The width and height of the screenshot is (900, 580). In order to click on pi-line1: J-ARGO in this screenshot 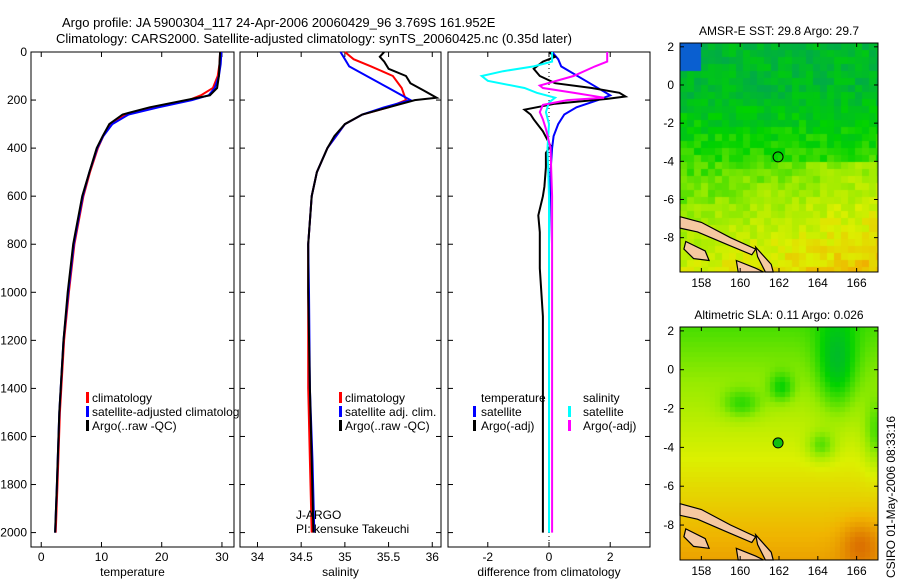, I will do `click(318, 515)`.